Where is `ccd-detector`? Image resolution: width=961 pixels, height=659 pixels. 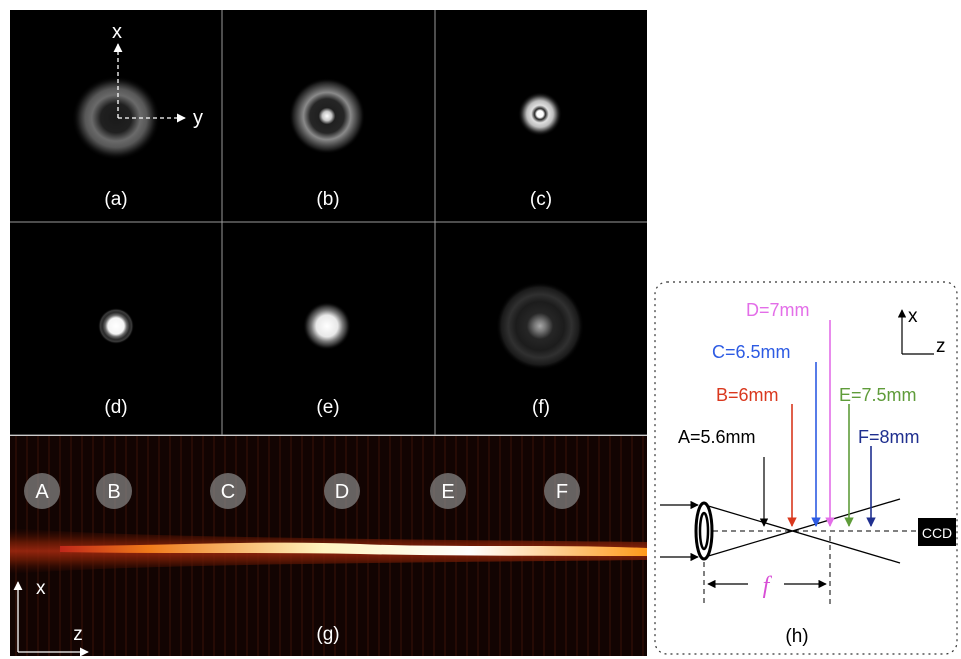 ccd-detector is located at coordinates (937, 532).